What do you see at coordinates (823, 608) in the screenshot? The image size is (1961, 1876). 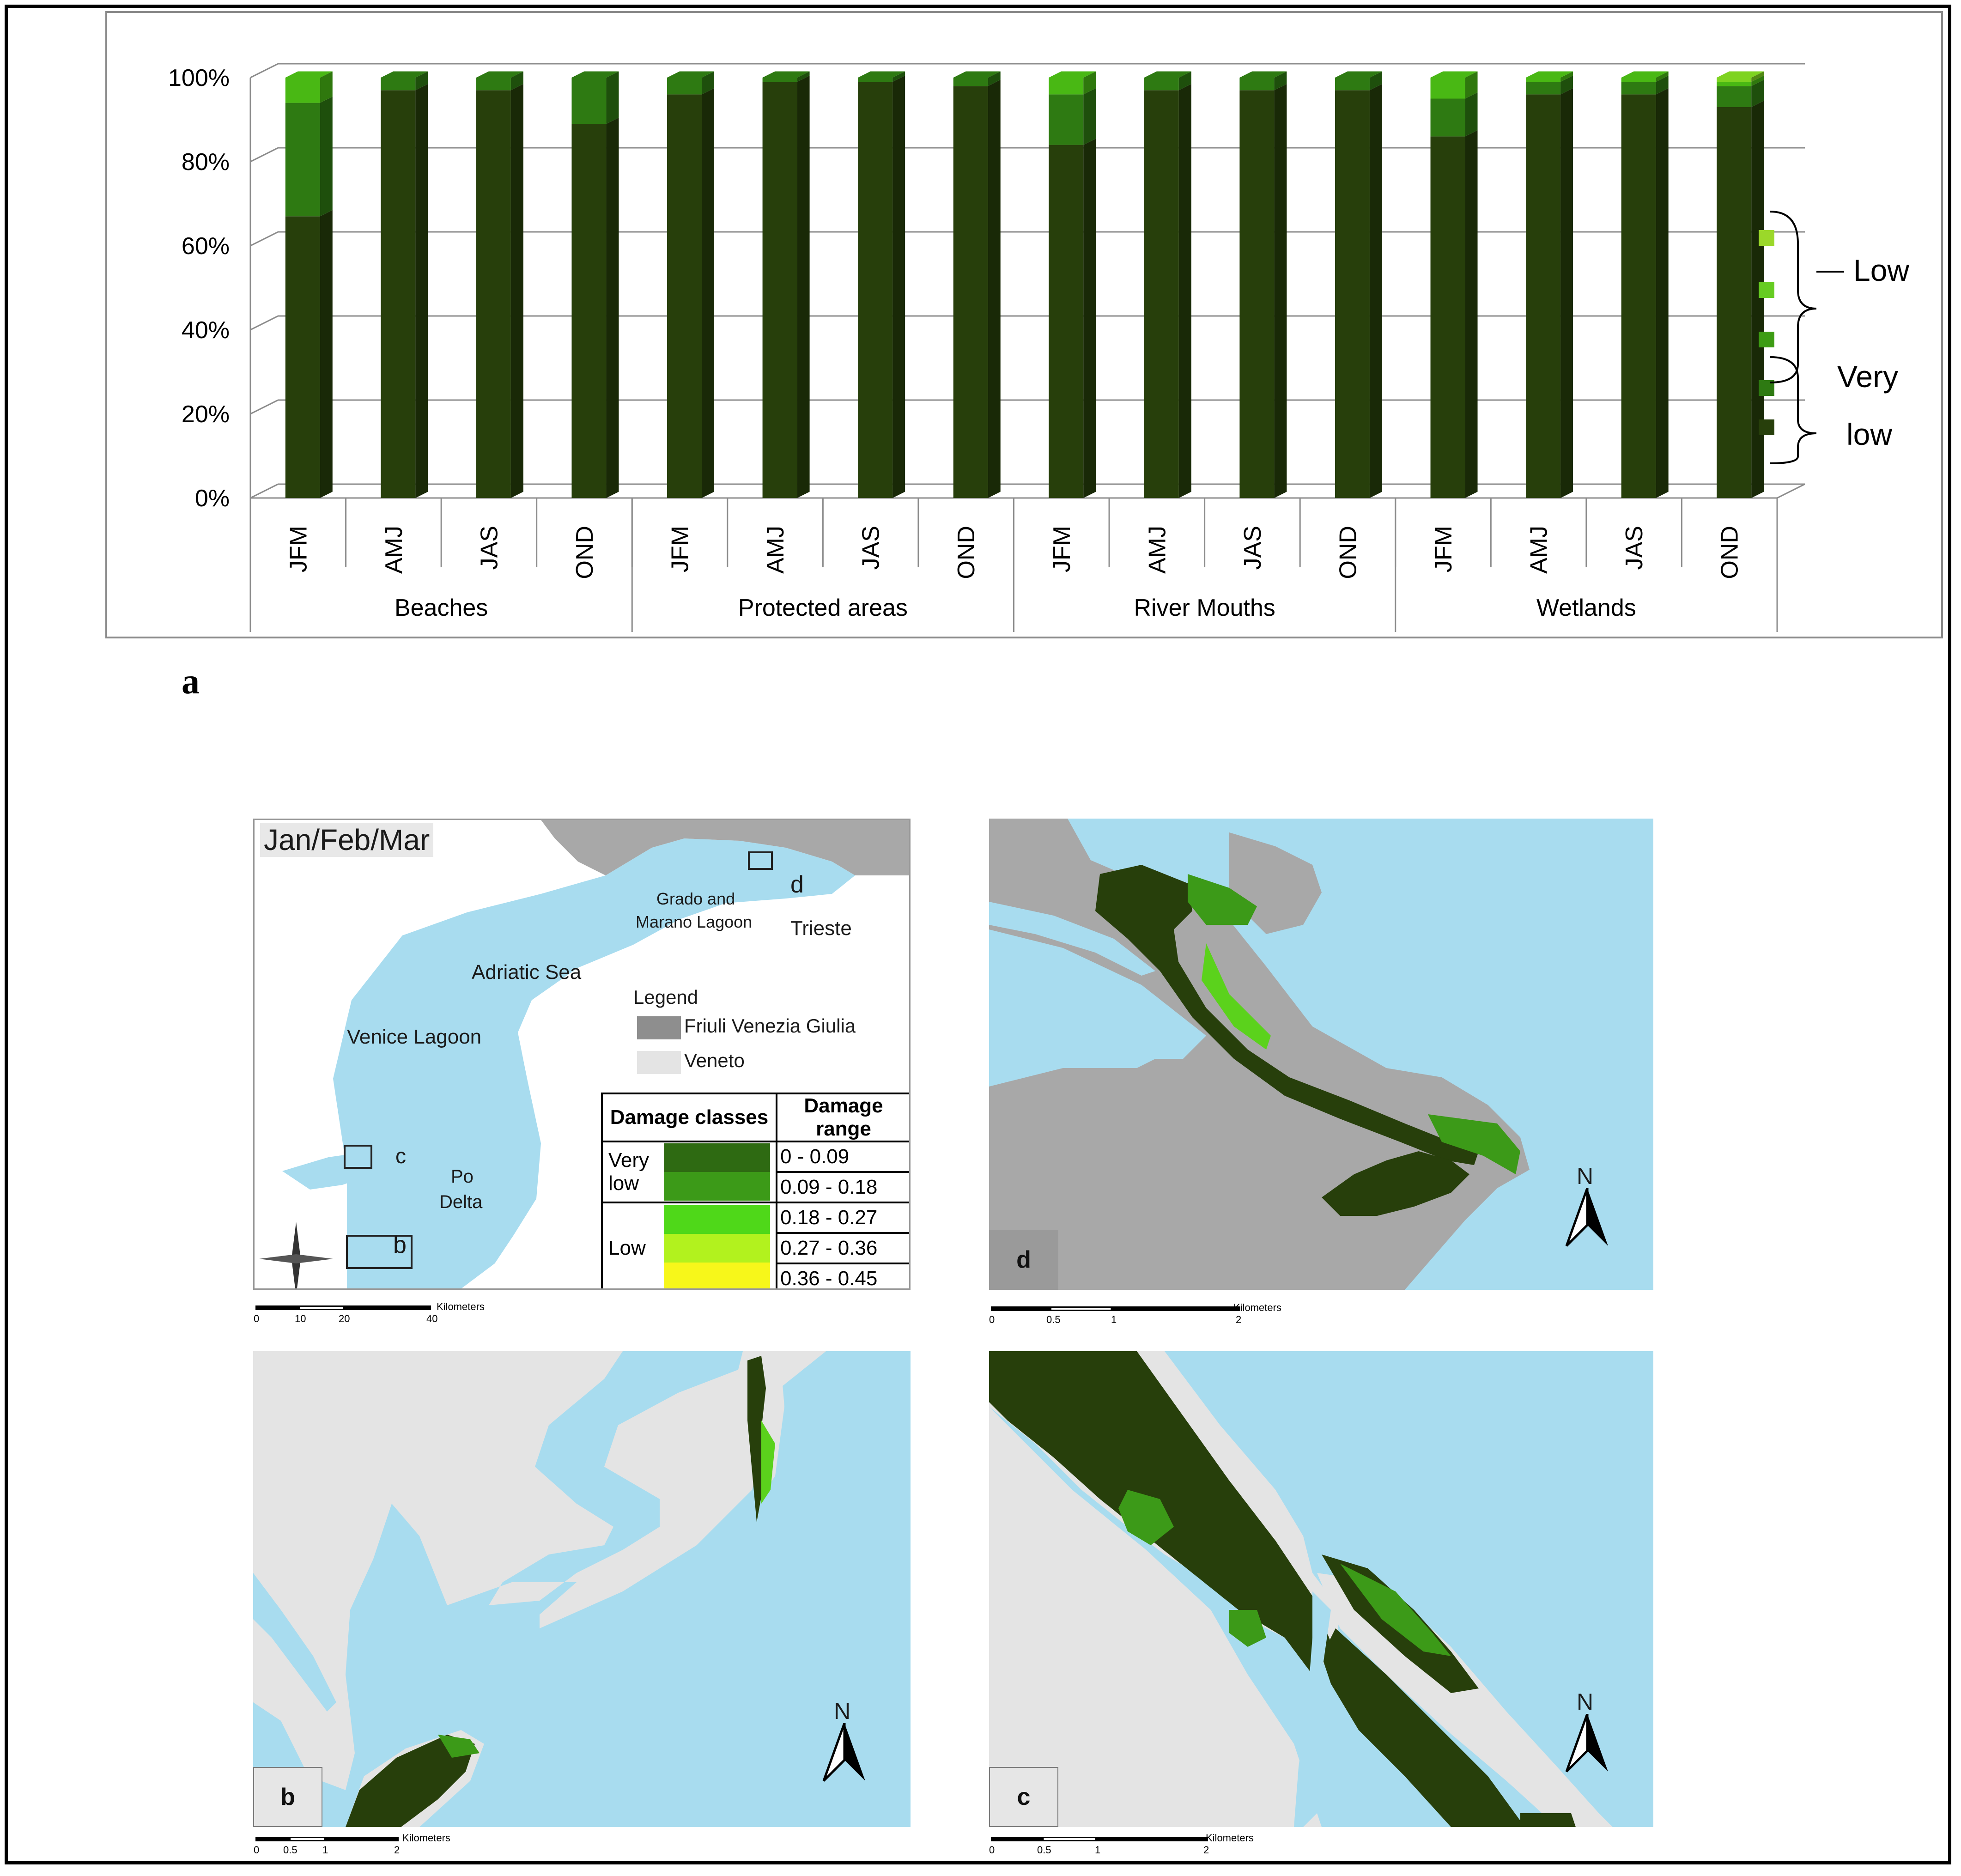 I see `group-label: Protected areas` at bounding box center [823, 608].